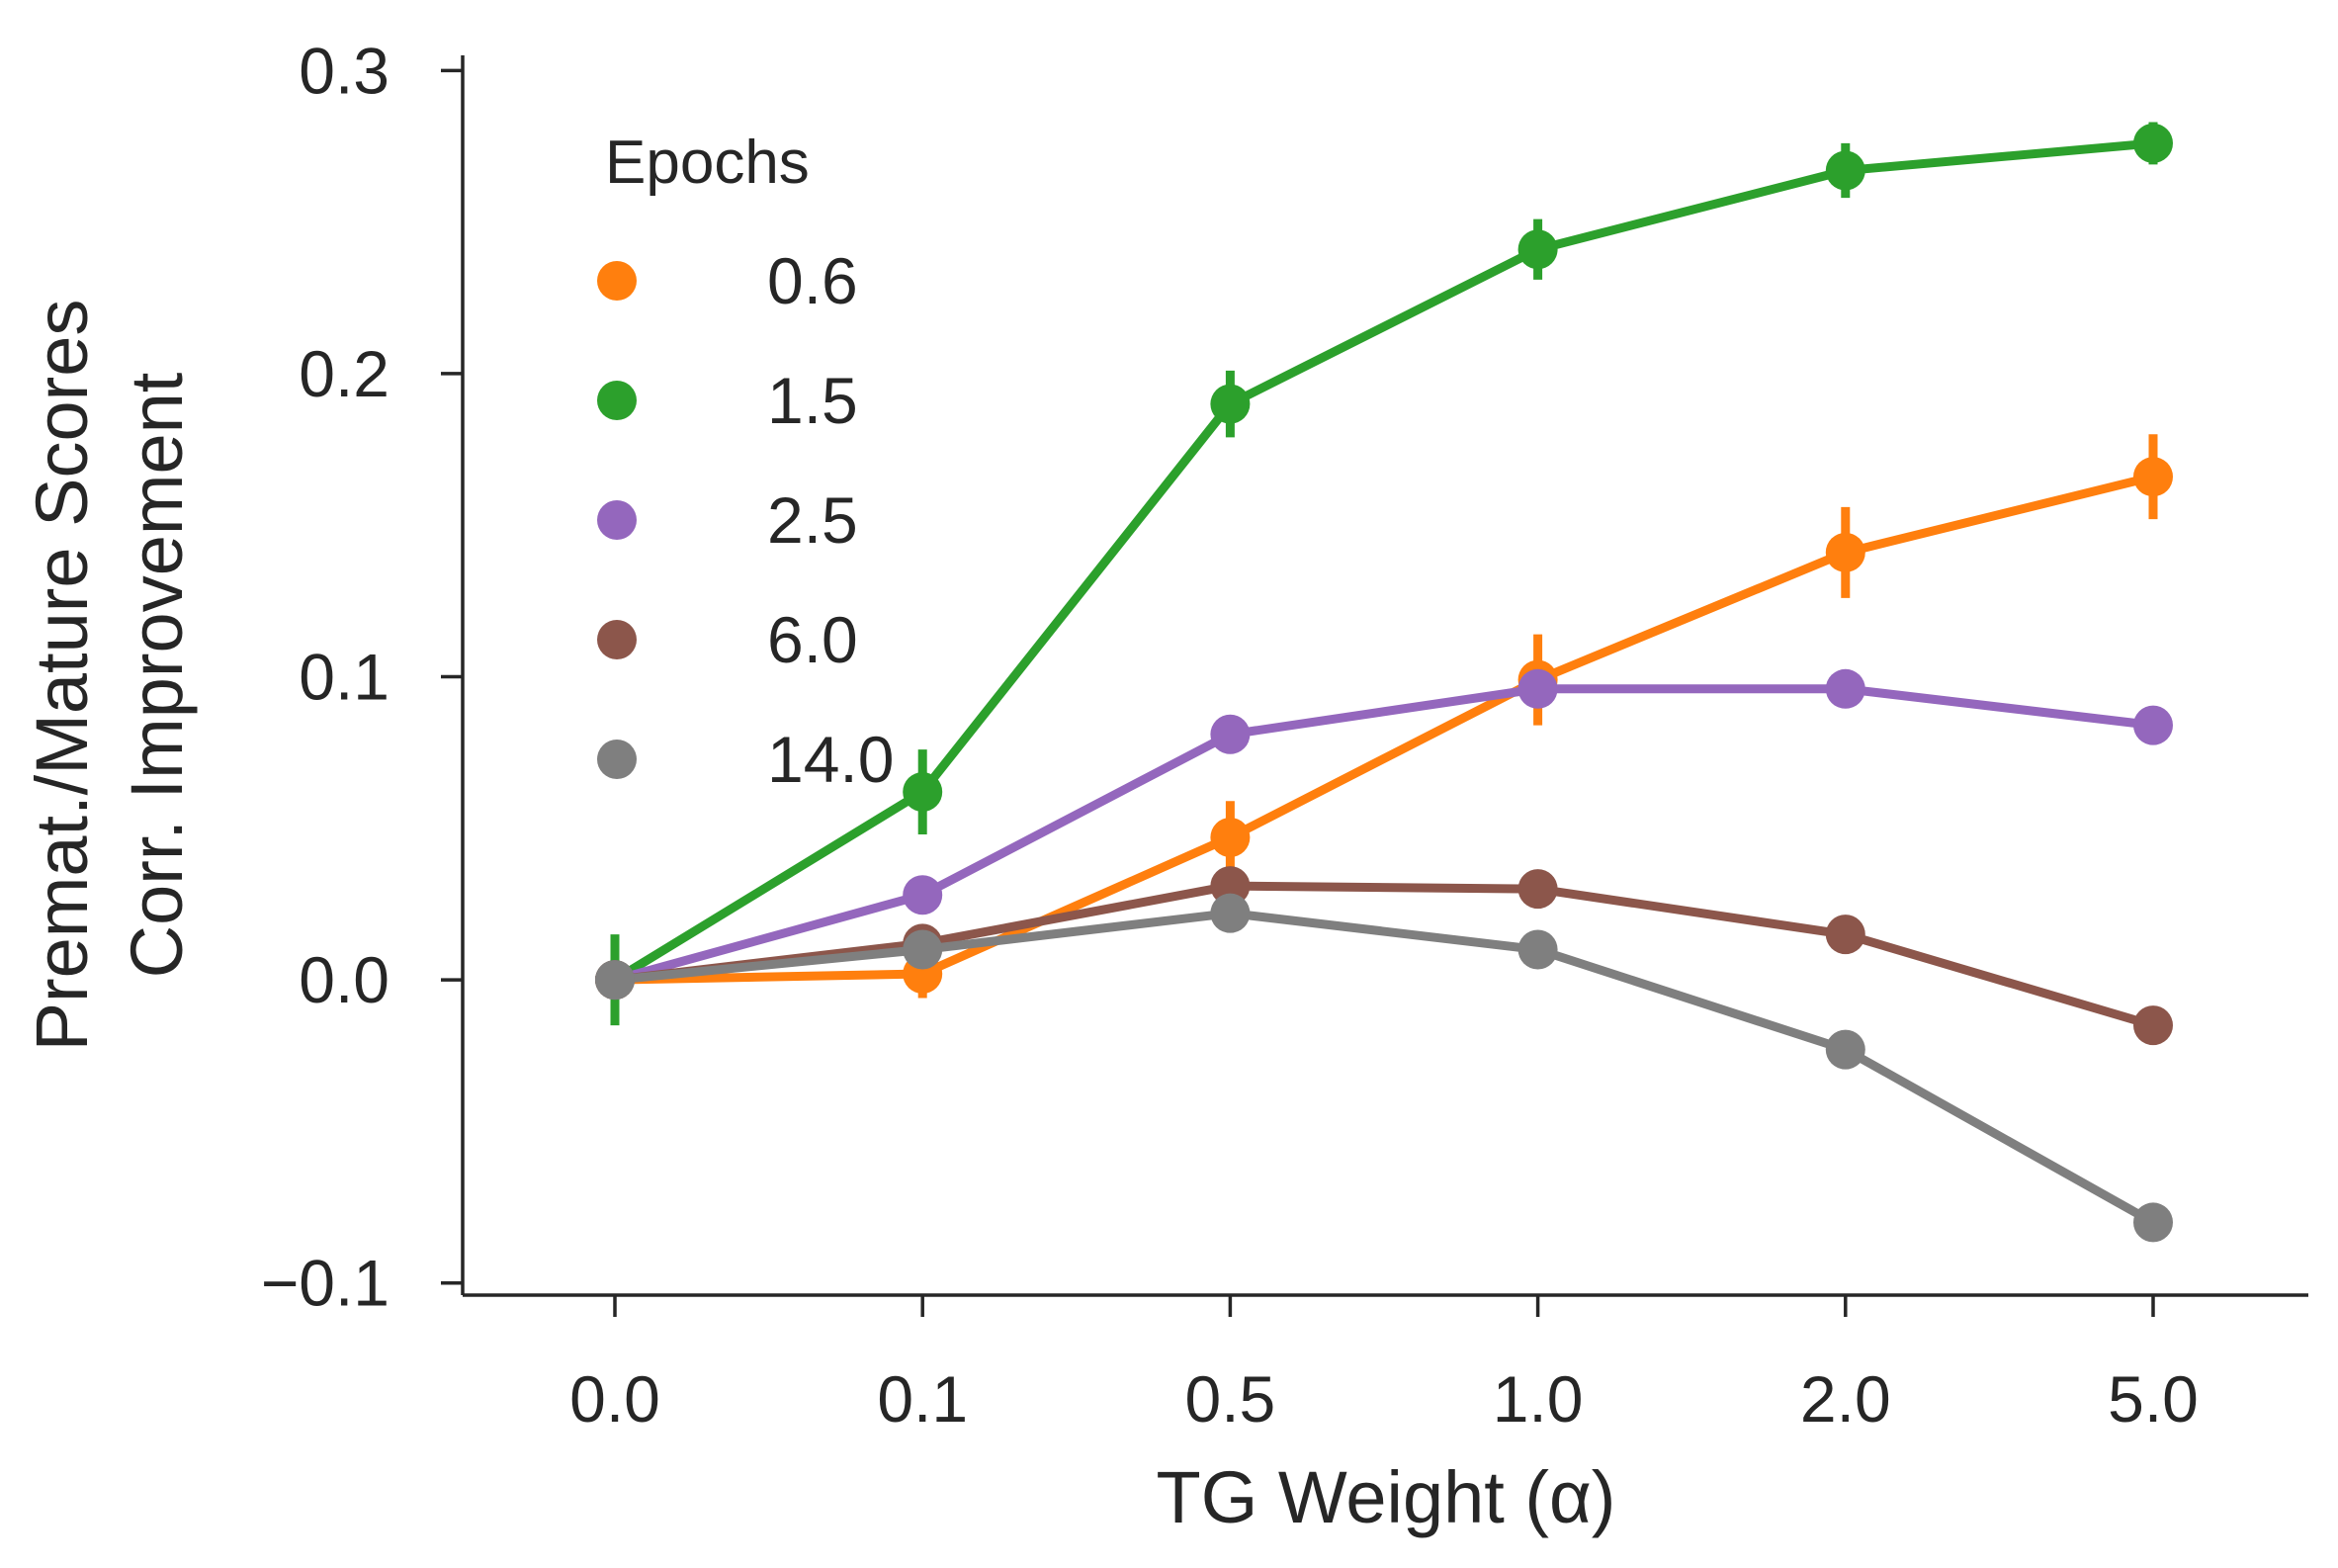 This screenshot has width=2338, height=1568. What do you see at coordinates (2153, 1399) in the screenshot?
I see `x-tick-label: 5.0` at bounding box center [2153, 1399].